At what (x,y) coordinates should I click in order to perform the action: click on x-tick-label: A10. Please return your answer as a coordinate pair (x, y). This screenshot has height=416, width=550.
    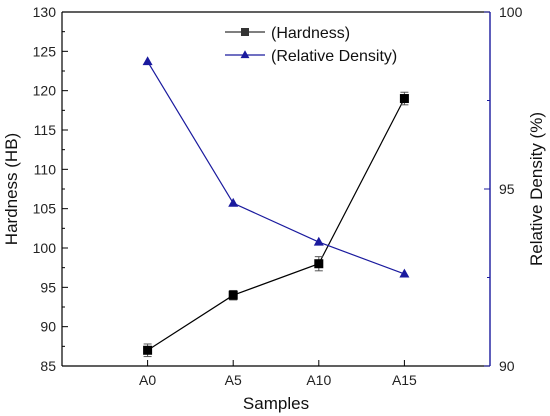
    Looking at the image, I should click on (318, 380).